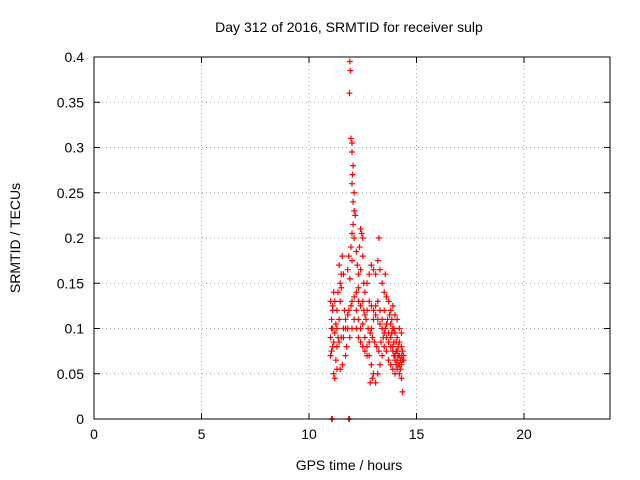 This screenshot has width=640, height=480. I want to click on x-tick-label: 5, so click(202, 434).